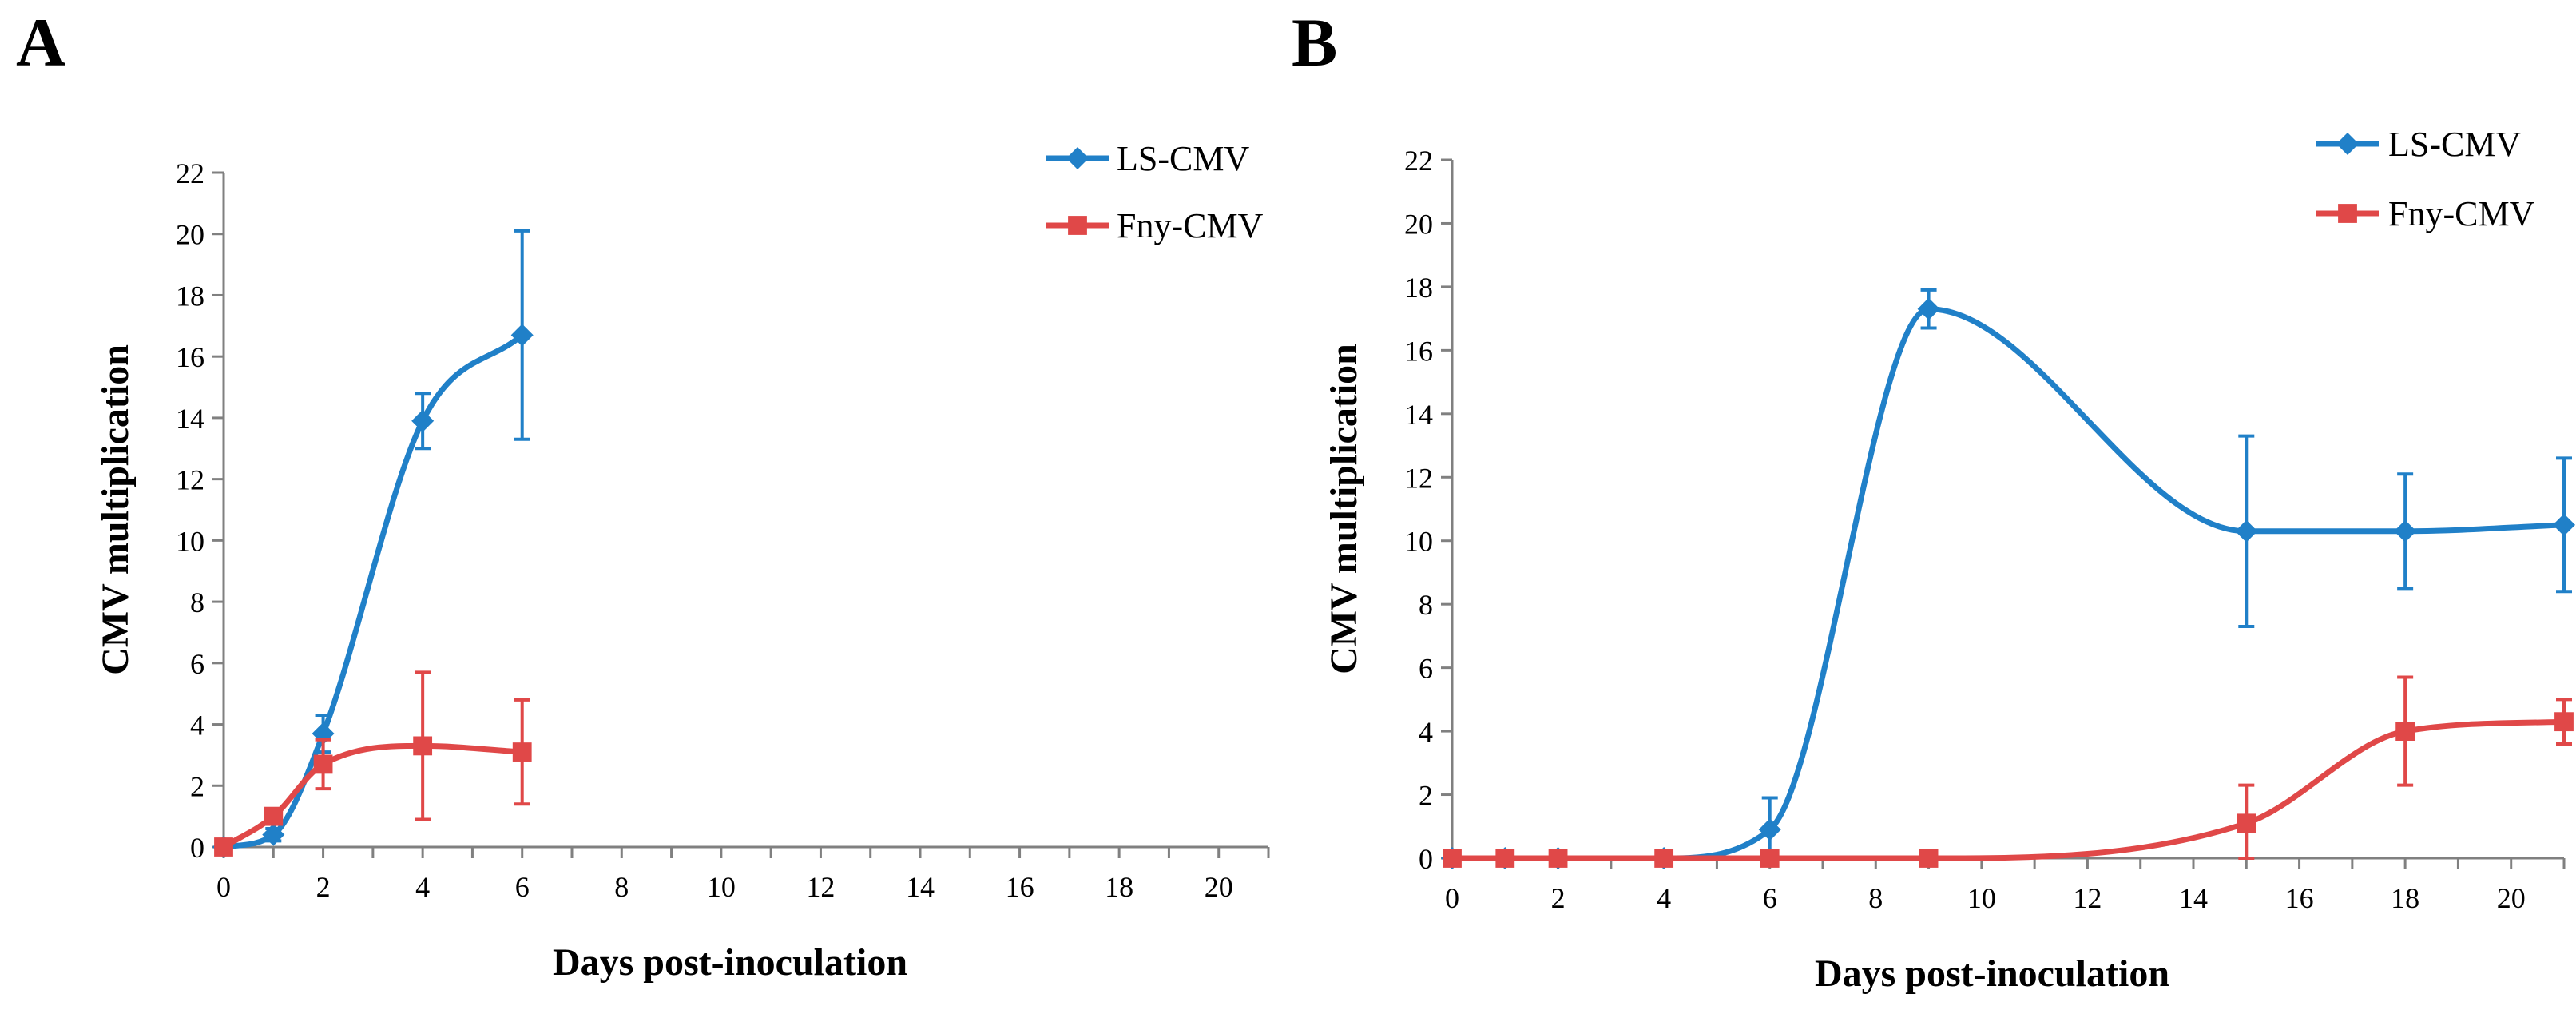  Describe the element at coordinates (1314, 43) in the screenshot. I see `panel-label: B` at that location.